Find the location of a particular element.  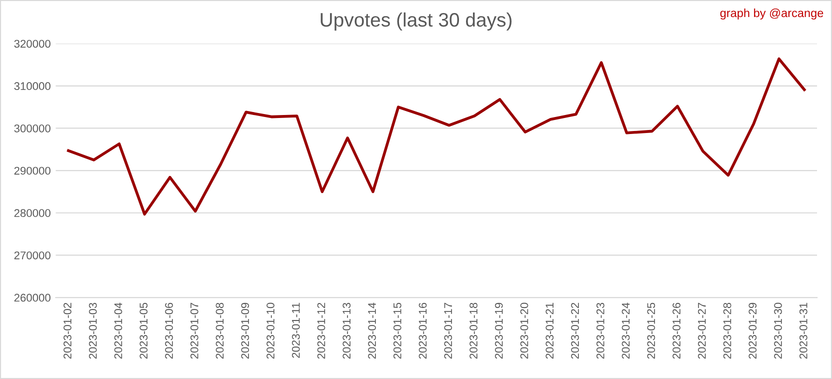

x-tick-label: 2023-01-04 is located at coordinates (118, 330).